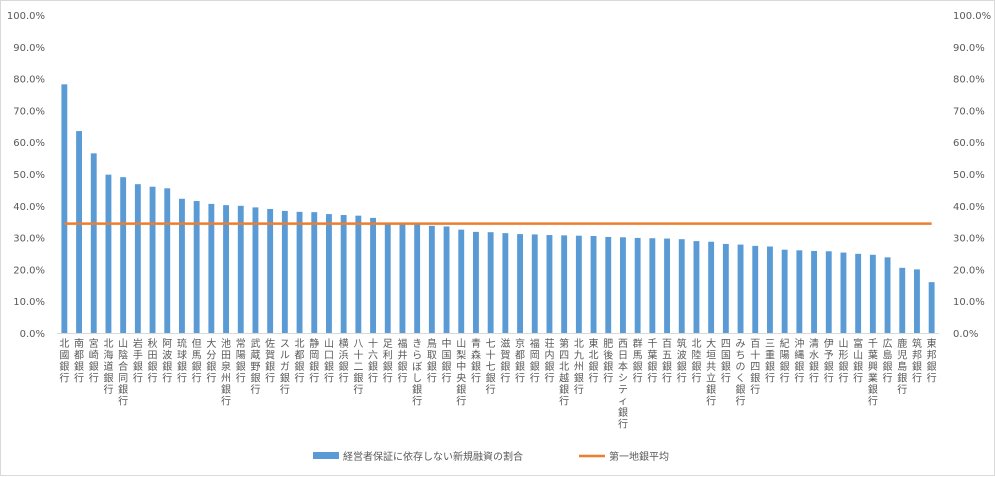  I want to click on y-tick-label-right: 30.0%, so click(969, 239).